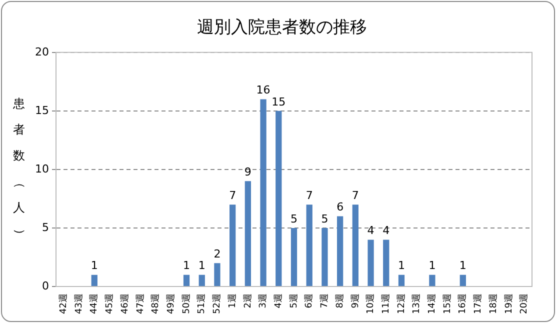 This screenshot has width=556, height=323. I want to click on x-tick-label: 12週, so click(401, 304).